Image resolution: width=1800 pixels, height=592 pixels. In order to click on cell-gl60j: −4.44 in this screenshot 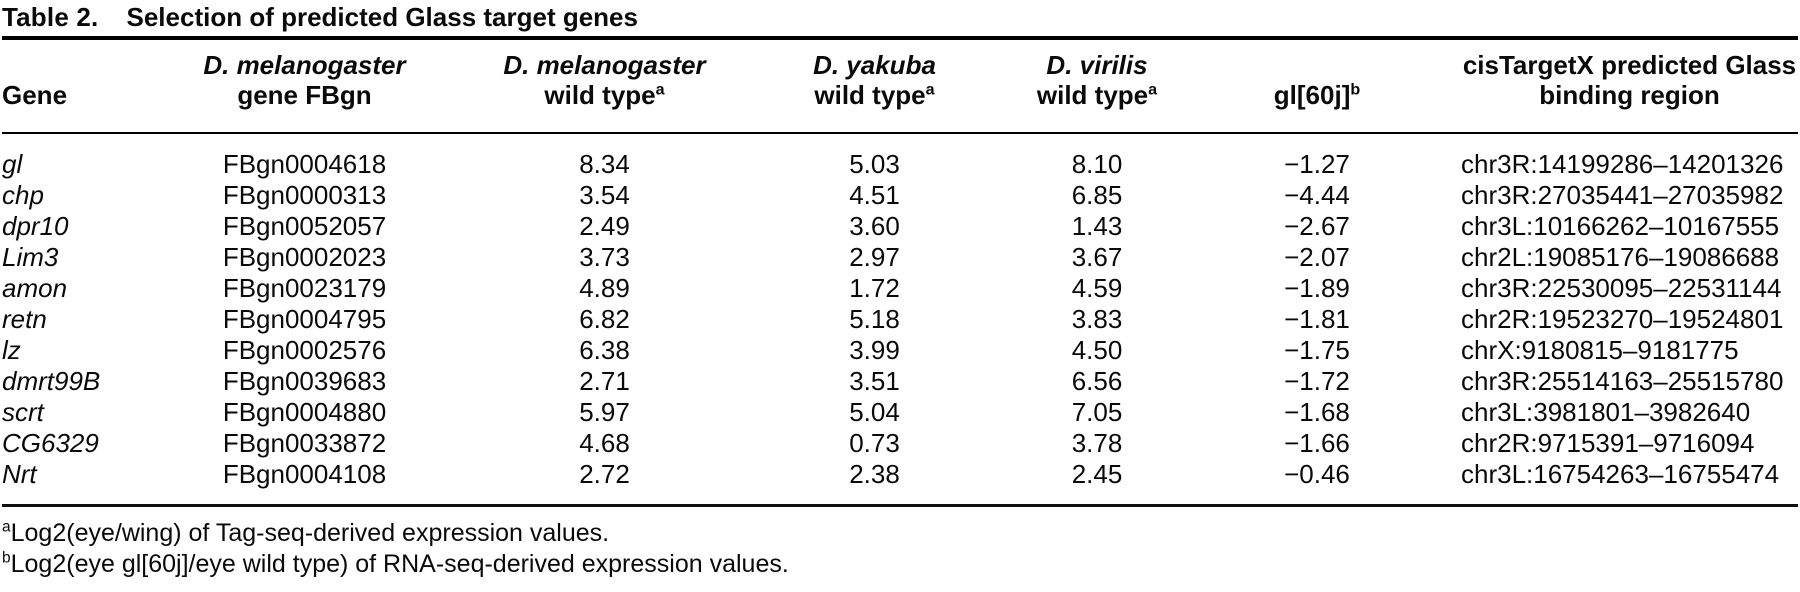, I will do `click(1317, 195)`.